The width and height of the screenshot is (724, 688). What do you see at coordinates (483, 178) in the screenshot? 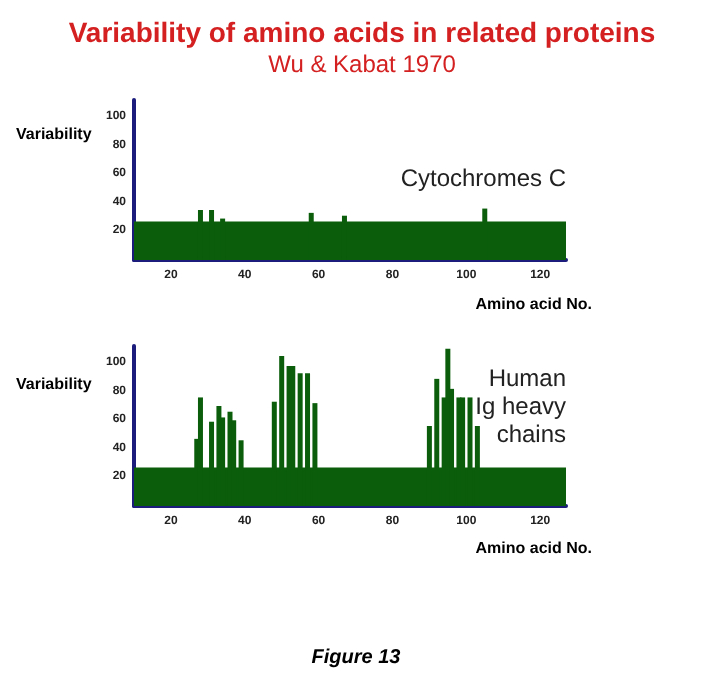
I see `annotation: Cytochromes C` at bounding box center [483, 178].